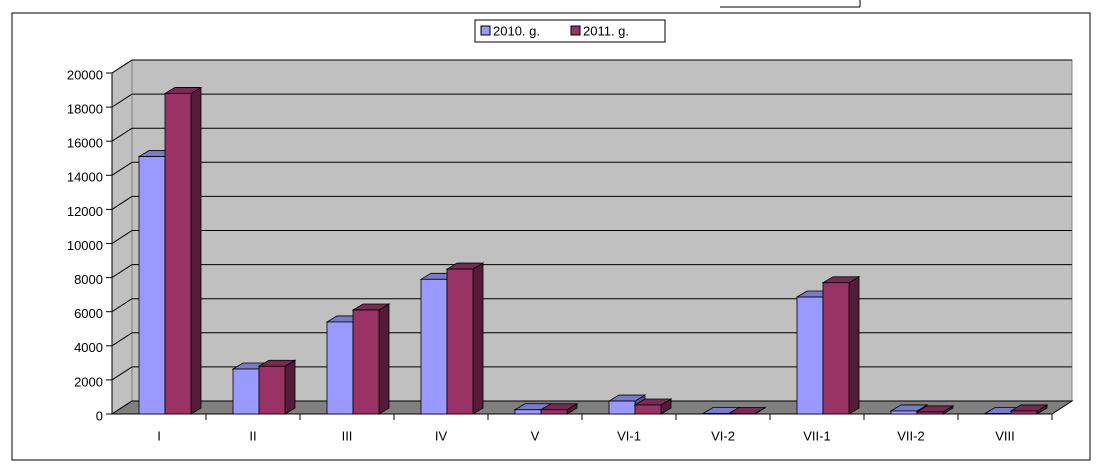 The image size is (1102, 466). I want to click on x-tick-label: III, so click(347, 435).